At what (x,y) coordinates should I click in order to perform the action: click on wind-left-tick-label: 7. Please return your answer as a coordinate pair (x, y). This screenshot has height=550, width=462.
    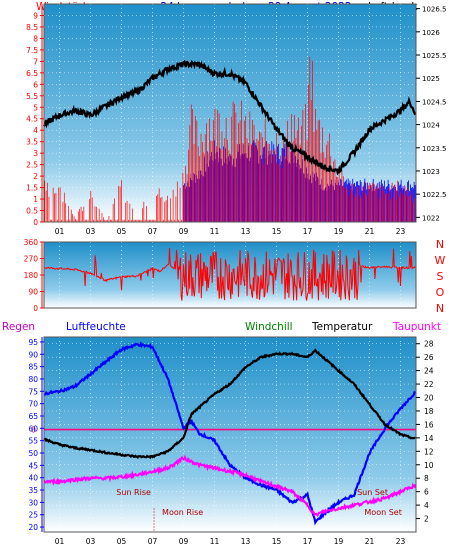
    Looking at the image, I should click on (35, 61).